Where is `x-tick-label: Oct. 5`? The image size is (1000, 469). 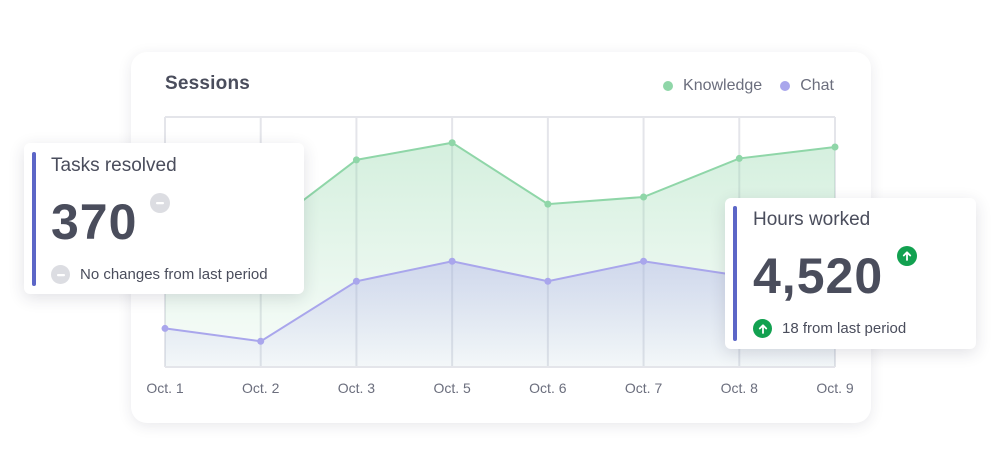 x-tick-label: Oct. 5 is located at coordinates (452, 388).